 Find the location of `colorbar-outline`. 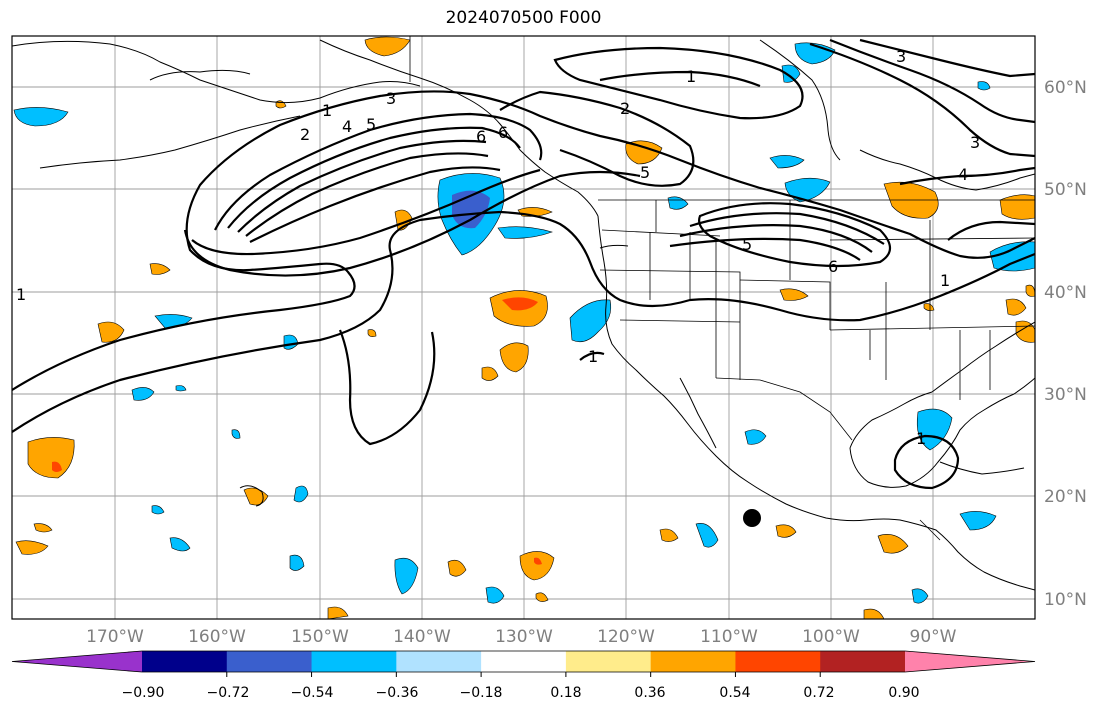

colorbar-outline is located at coordinates (523, 661).